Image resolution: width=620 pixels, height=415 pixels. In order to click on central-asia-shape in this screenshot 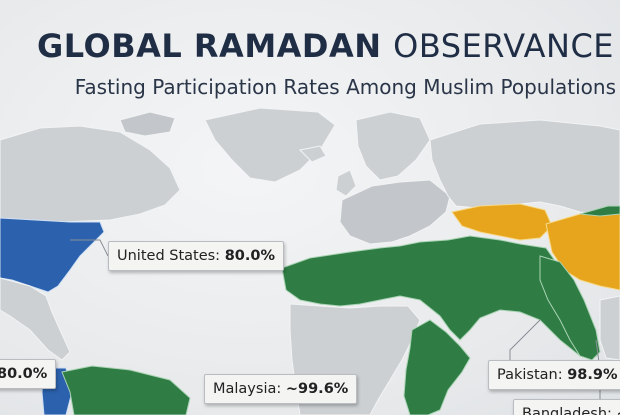, I will do `click(502, 222)`.